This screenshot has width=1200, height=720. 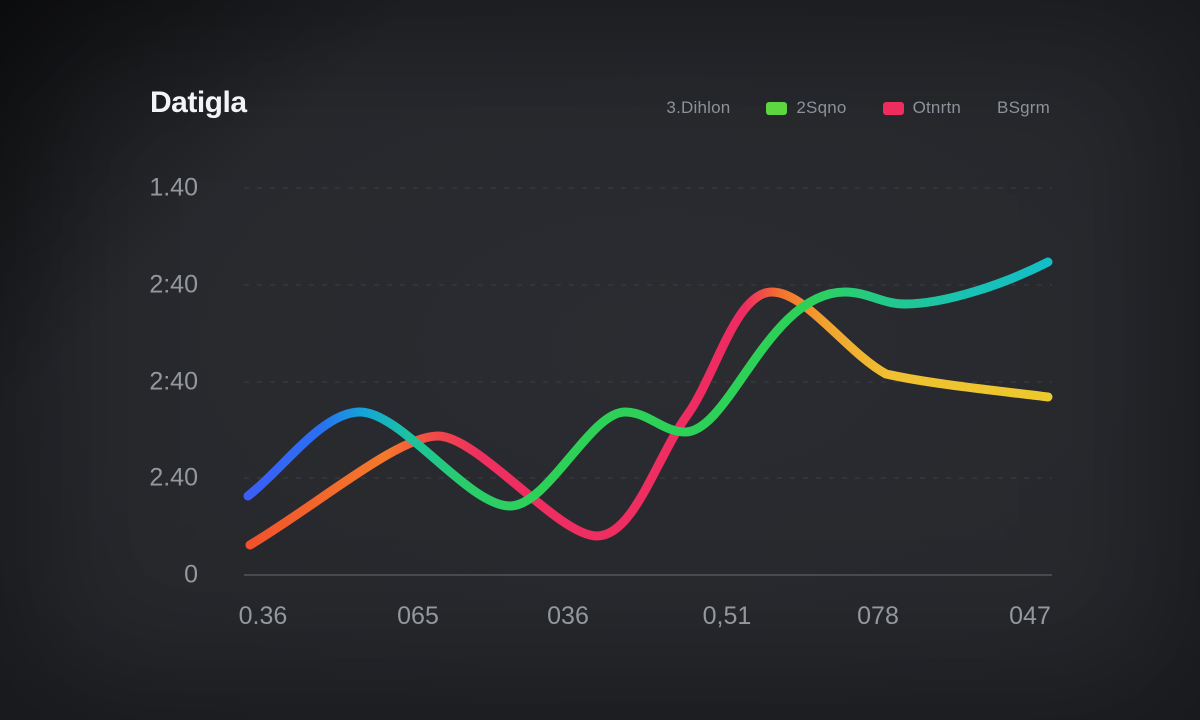 I want to click on legend-label: Otnrtn, so click(x=937, y=107).